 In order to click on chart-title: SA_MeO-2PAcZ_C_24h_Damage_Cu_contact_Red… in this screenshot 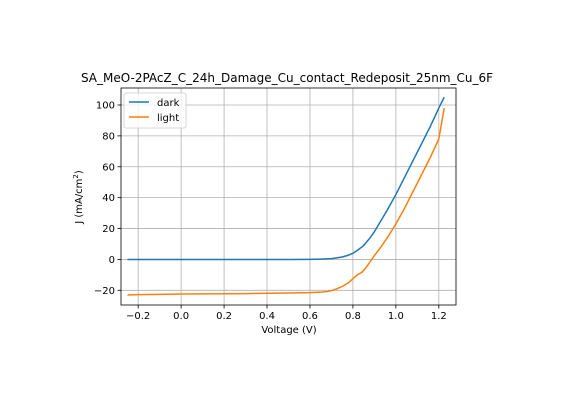, I will do `click(287, 78)`.